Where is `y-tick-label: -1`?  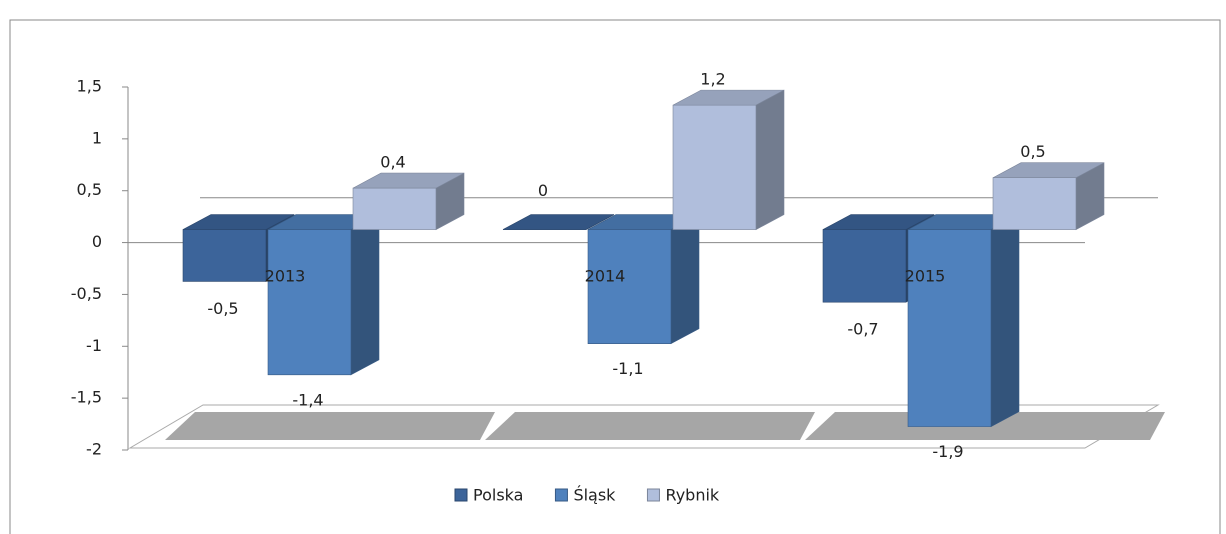
y-tick-label: -1 is located at coordinates (94, 345).